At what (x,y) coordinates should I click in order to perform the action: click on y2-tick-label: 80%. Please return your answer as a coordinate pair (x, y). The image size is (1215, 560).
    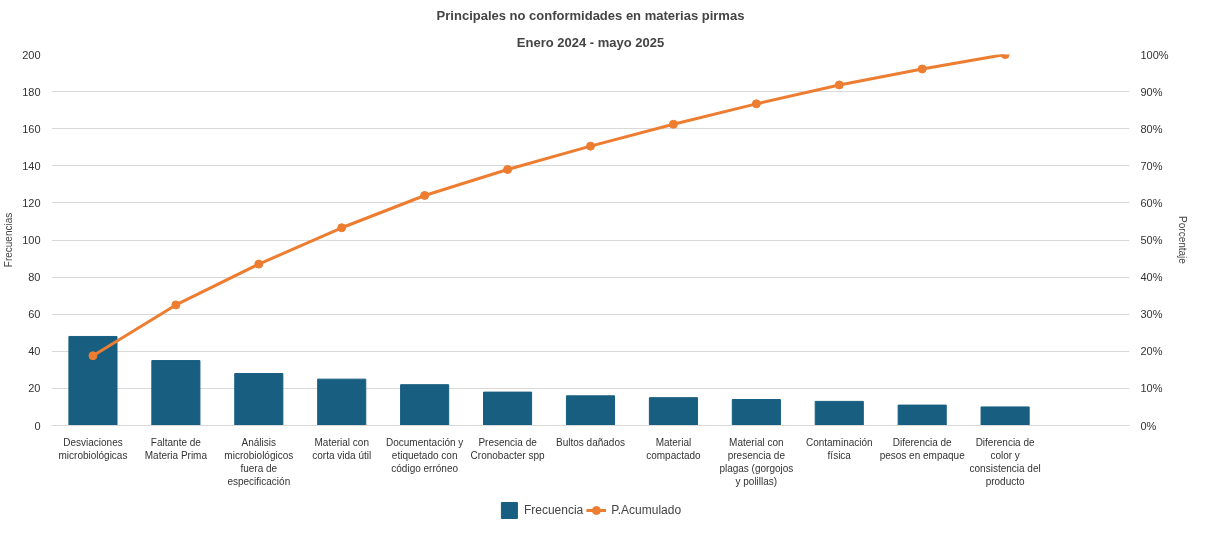
    Looking at the image, I should click on (1151, 128).